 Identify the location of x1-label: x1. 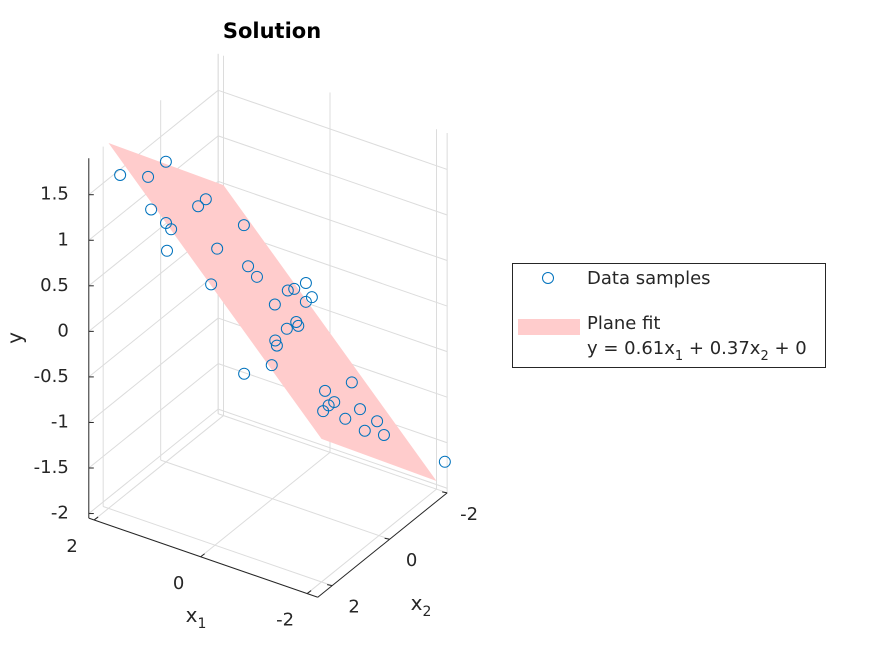
(196, 618).